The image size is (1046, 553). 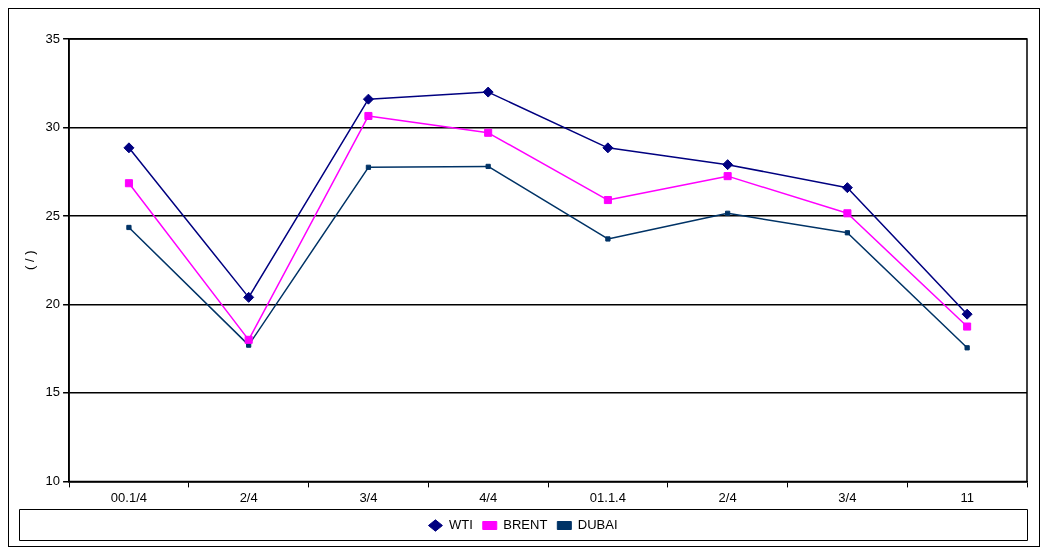 I want to click on legend-label: DUBAI, so click(x=597, y=525).